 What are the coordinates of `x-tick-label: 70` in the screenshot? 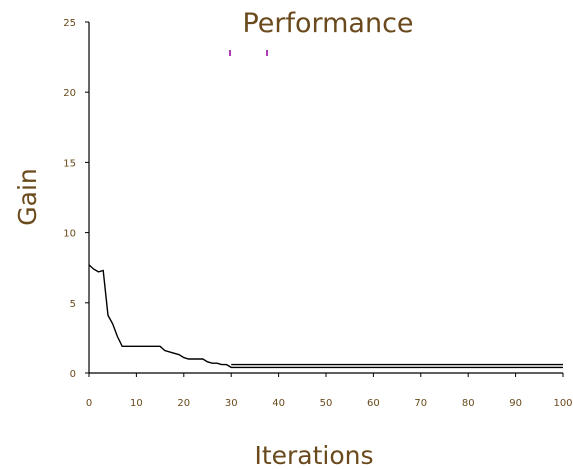 It's located at (420, 403).